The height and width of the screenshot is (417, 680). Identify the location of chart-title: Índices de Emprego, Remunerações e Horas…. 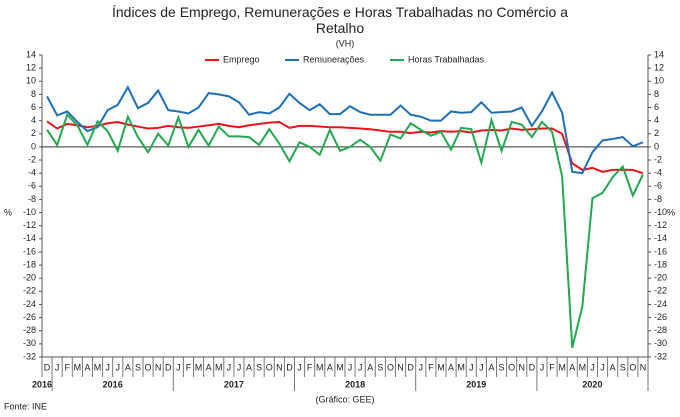
(340, 20).